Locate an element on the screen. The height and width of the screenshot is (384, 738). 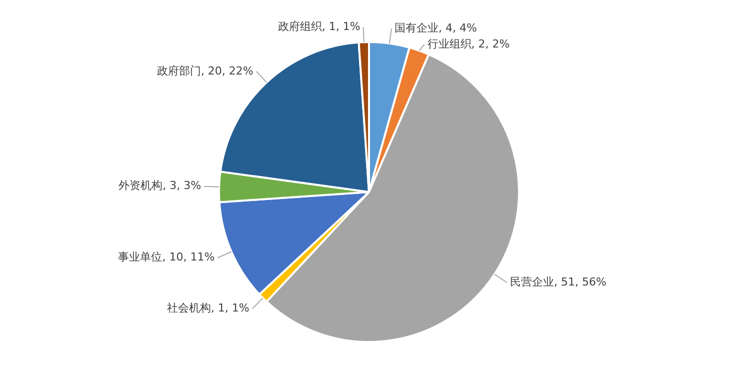
slice-label: 国有企业, 4, 4% is located at coordinates (435, 27).